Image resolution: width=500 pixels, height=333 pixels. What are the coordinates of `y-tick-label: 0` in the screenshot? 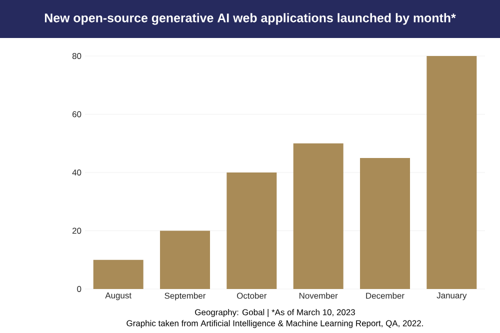 It's located at (79, 289).